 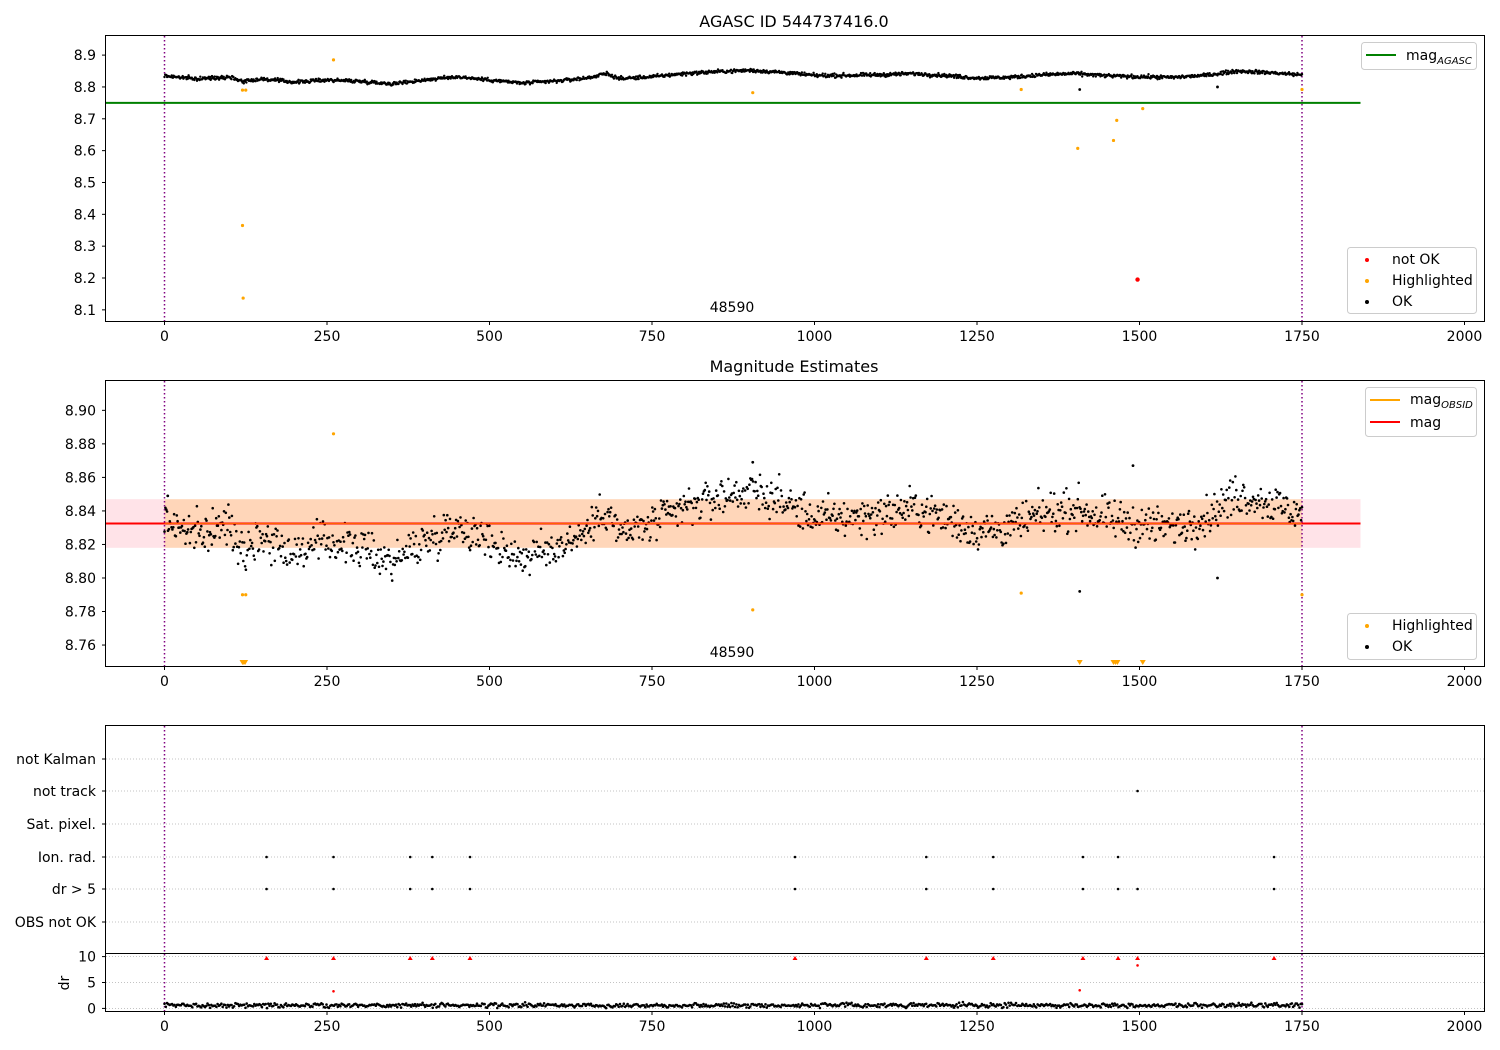 I want to click on y-tick-label: 8.80, so click(x=80, y=579).